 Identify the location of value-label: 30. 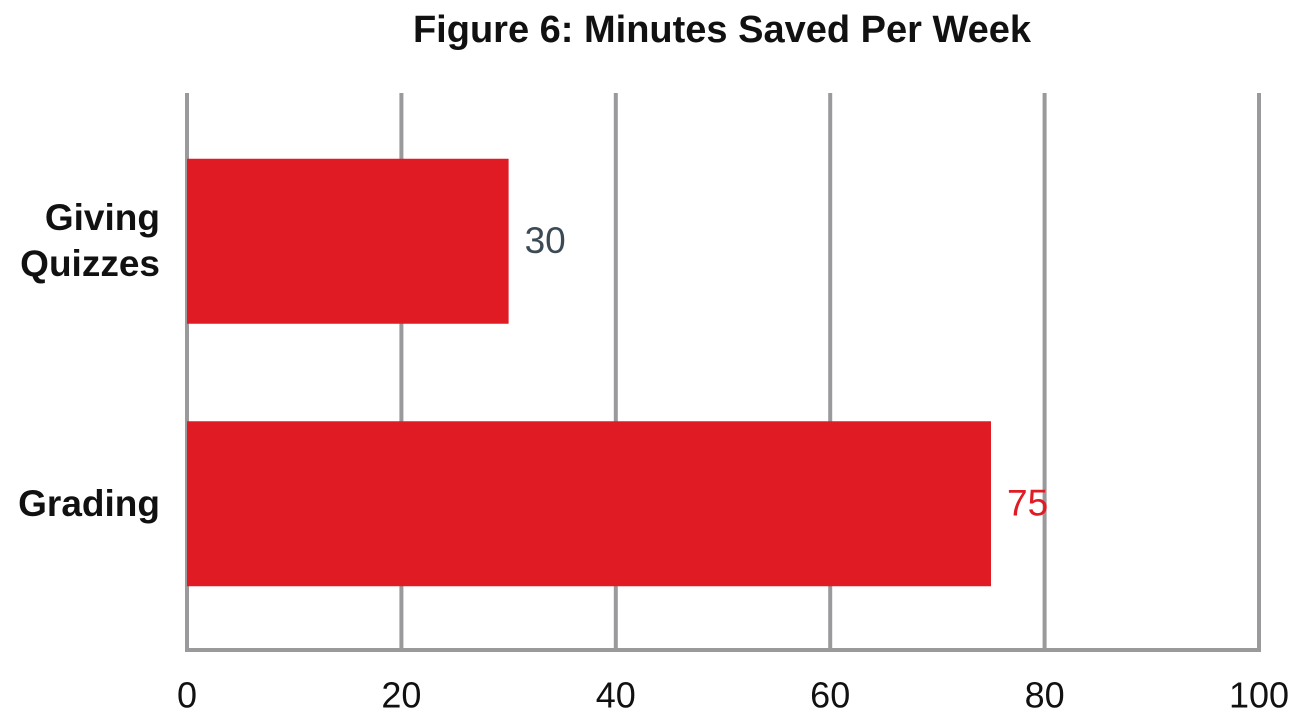
(545, 240).